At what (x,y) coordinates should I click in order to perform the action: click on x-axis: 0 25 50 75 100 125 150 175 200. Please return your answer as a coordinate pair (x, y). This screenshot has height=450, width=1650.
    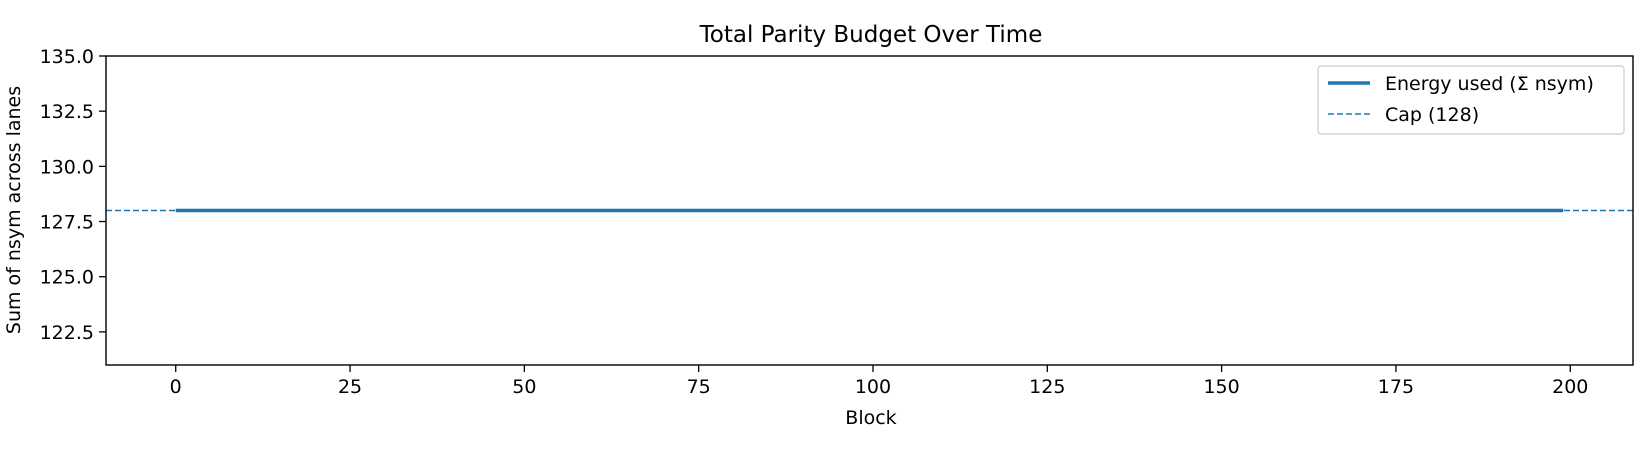
    Looking at the image, I should click on (879, 381).